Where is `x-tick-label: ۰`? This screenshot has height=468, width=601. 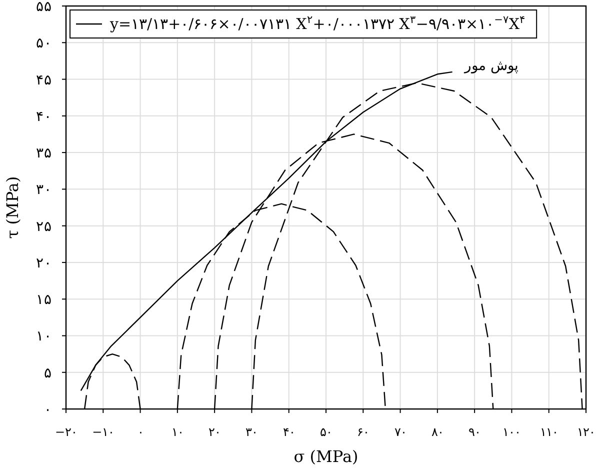 x-tick-label: ۰ is located at coordinates (140, 432).